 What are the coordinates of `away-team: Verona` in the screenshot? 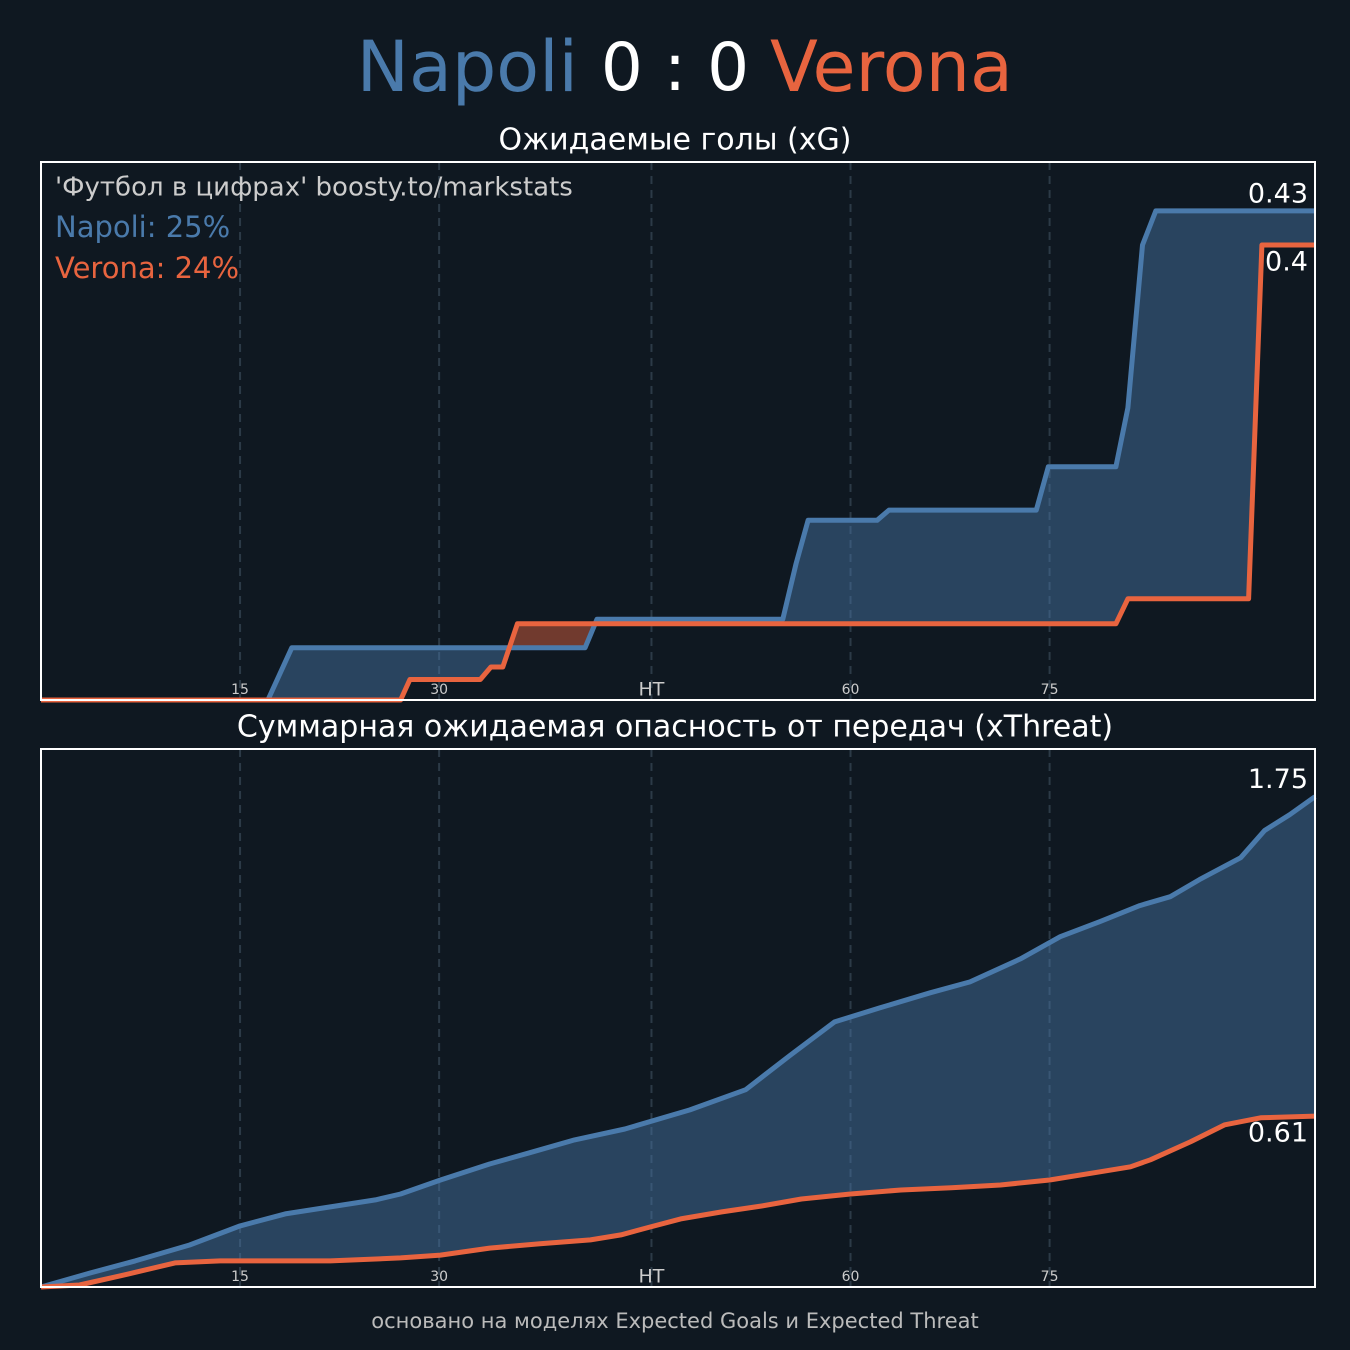 It's located at (891, 67).